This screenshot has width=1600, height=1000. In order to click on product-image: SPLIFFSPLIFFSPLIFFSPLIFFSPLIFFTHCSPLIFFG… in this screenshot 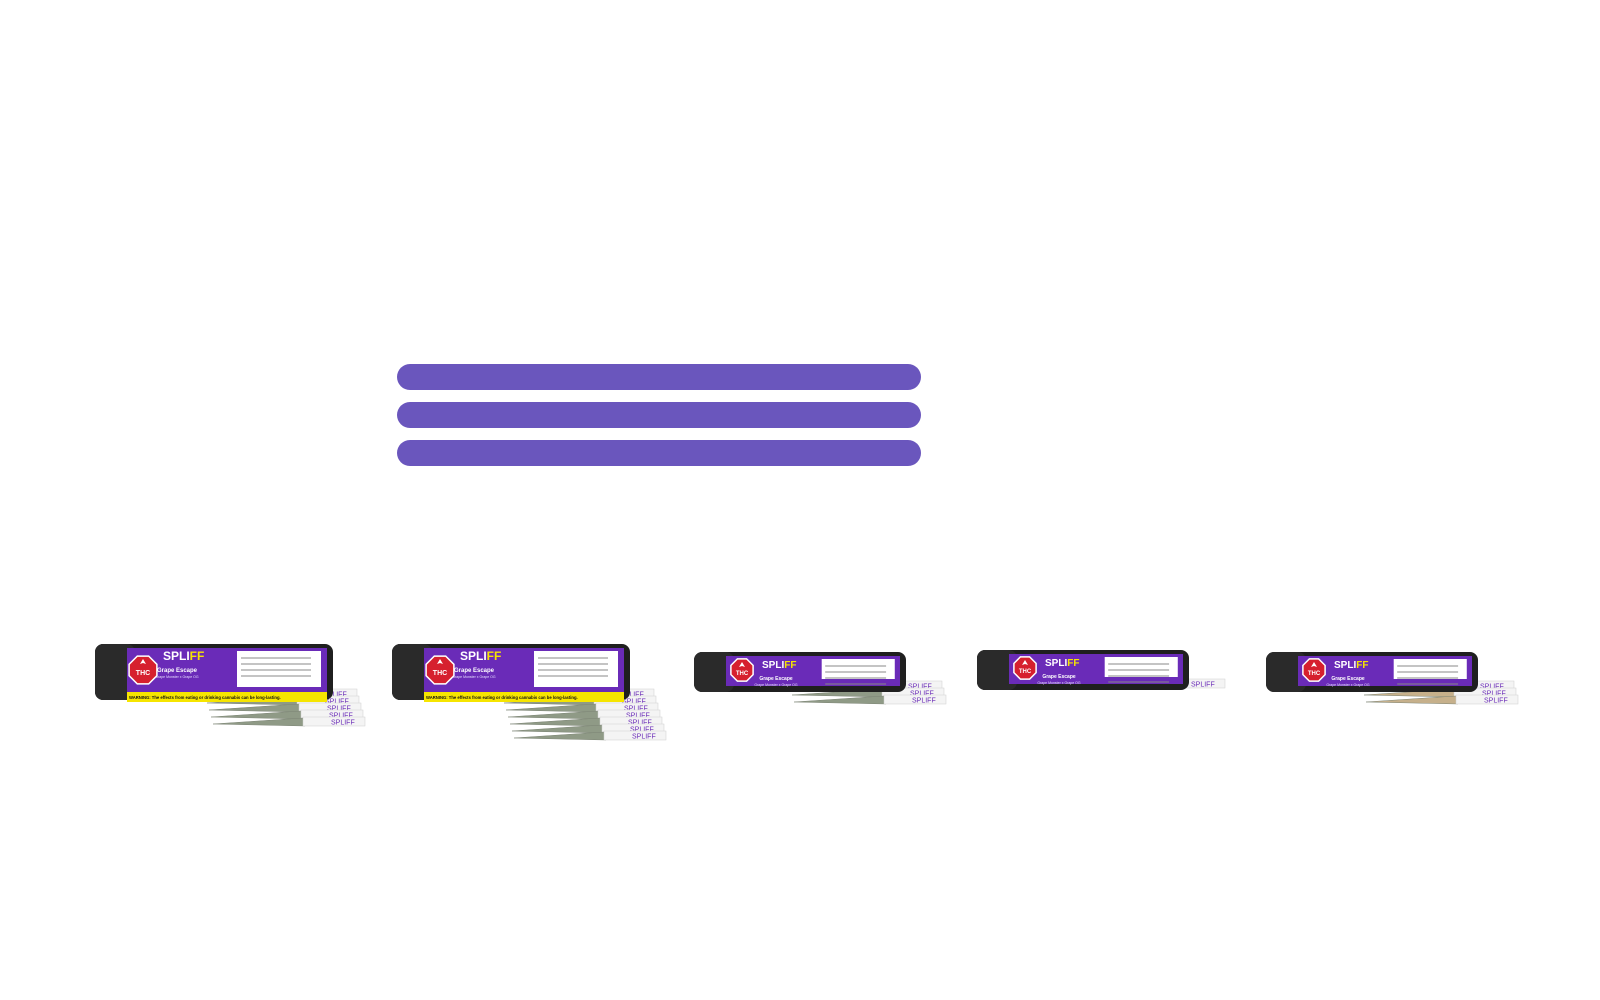, I will do `click(230, 685)`.